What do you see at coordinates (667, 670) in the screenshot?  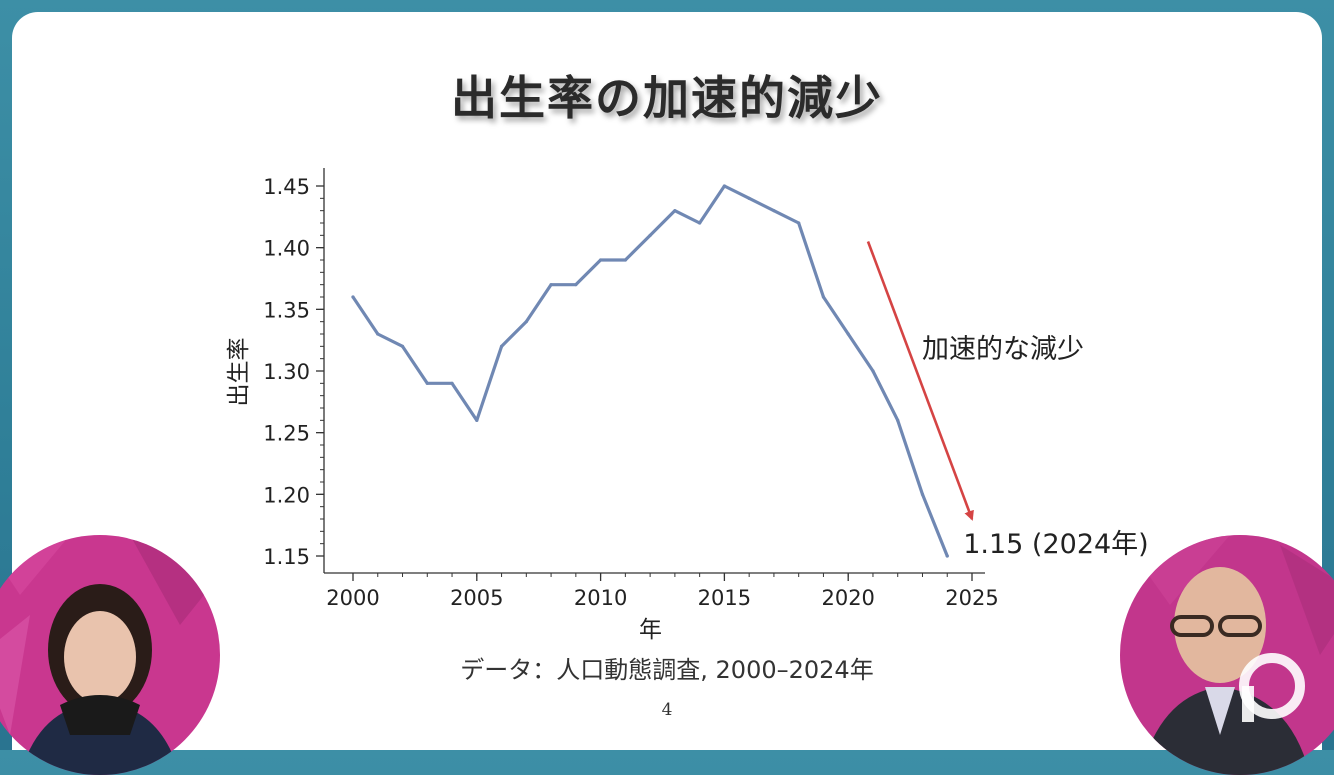 I see `data-source-note: データ：人口動態調査, 2000–2024年` at bounding box center [667, 670].